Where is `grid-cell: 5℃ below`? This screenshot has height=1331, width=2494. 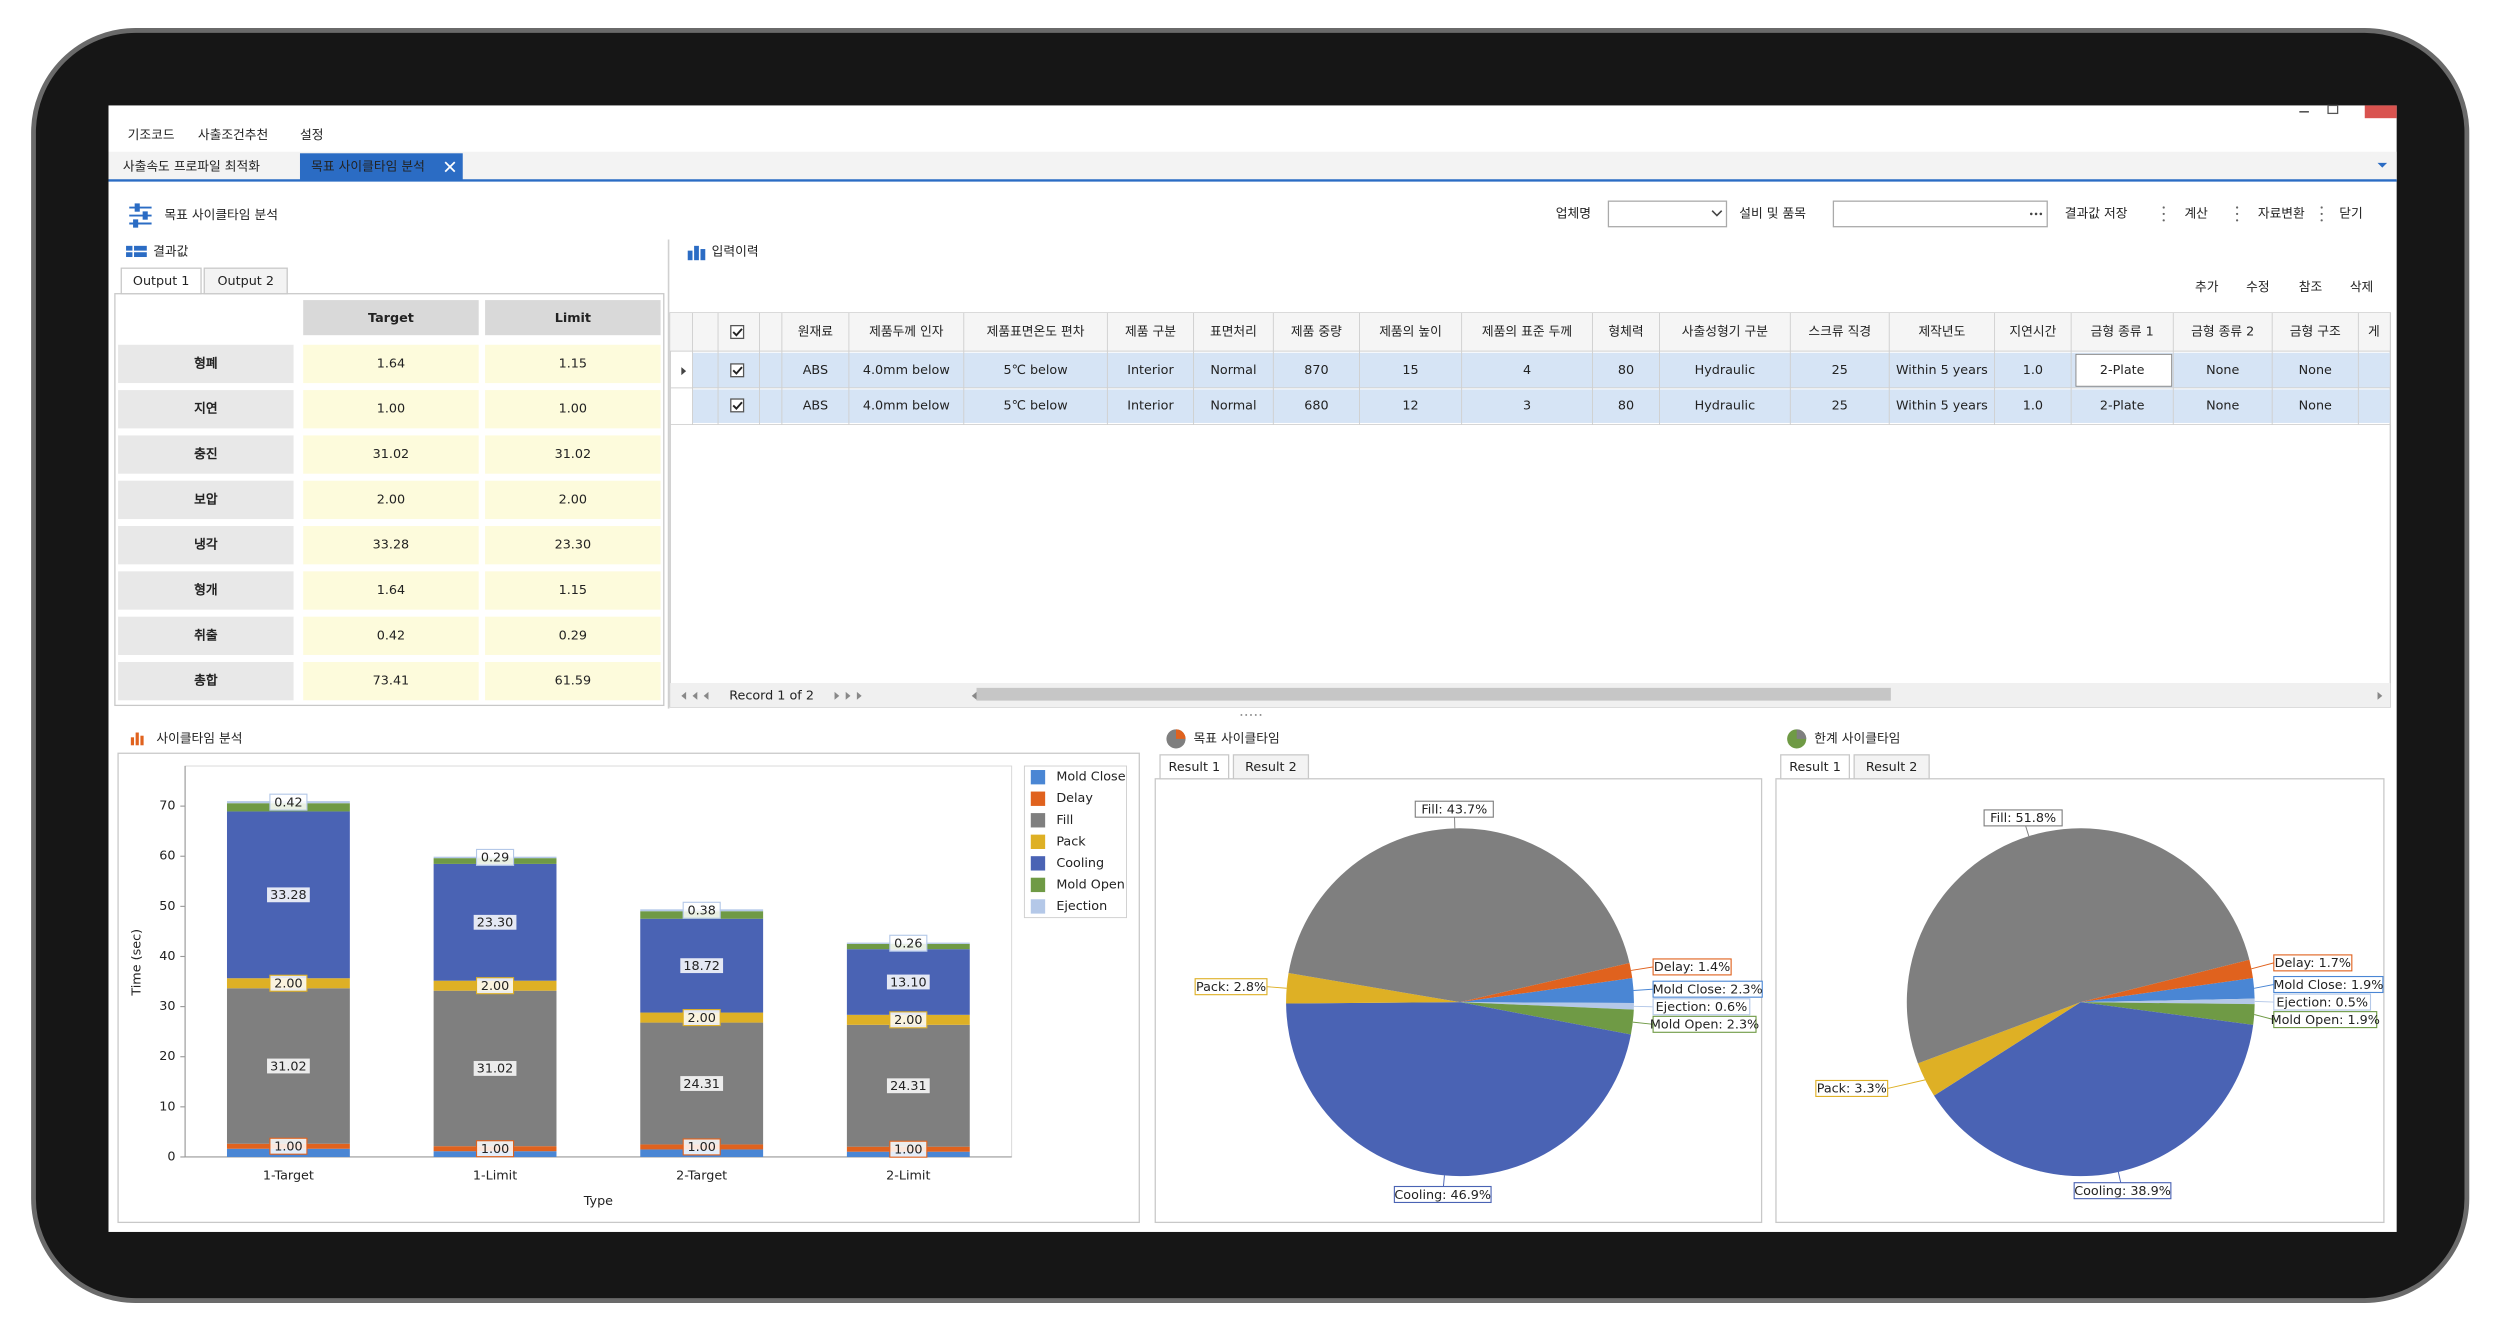 grid-cell: 5℃ below is located at coordinates (1035, 406).